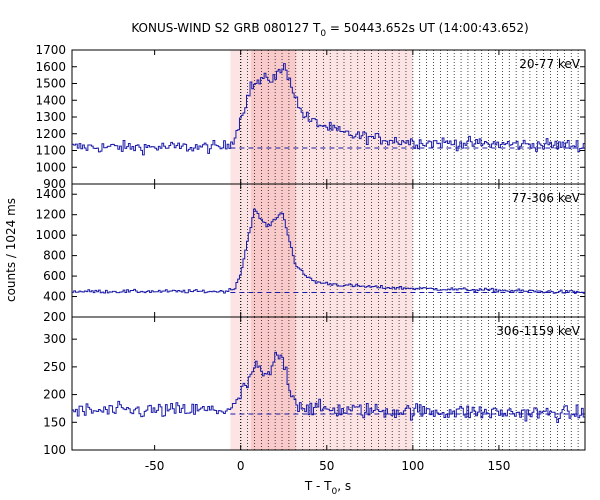  I want to click on y-tick-label: 600, so click(54, 276).